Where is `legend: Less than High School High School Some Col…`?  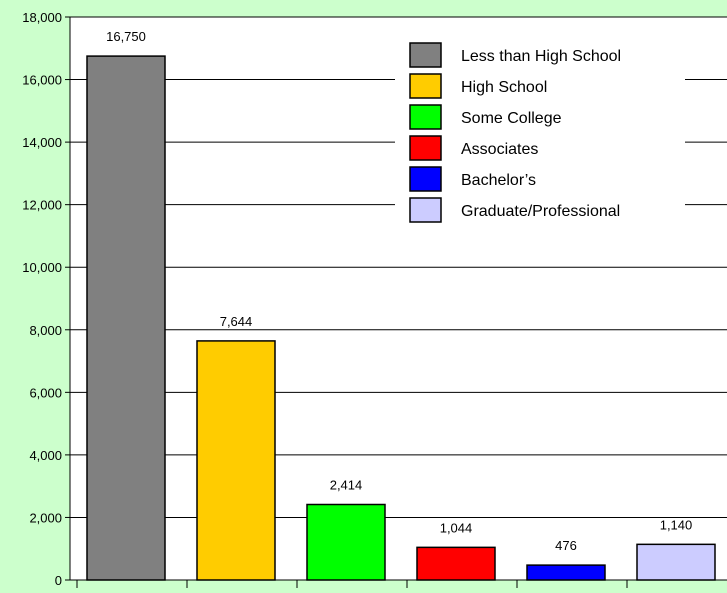 legend: Less than High School High School Some Col… is located at coordinates (540, 137).